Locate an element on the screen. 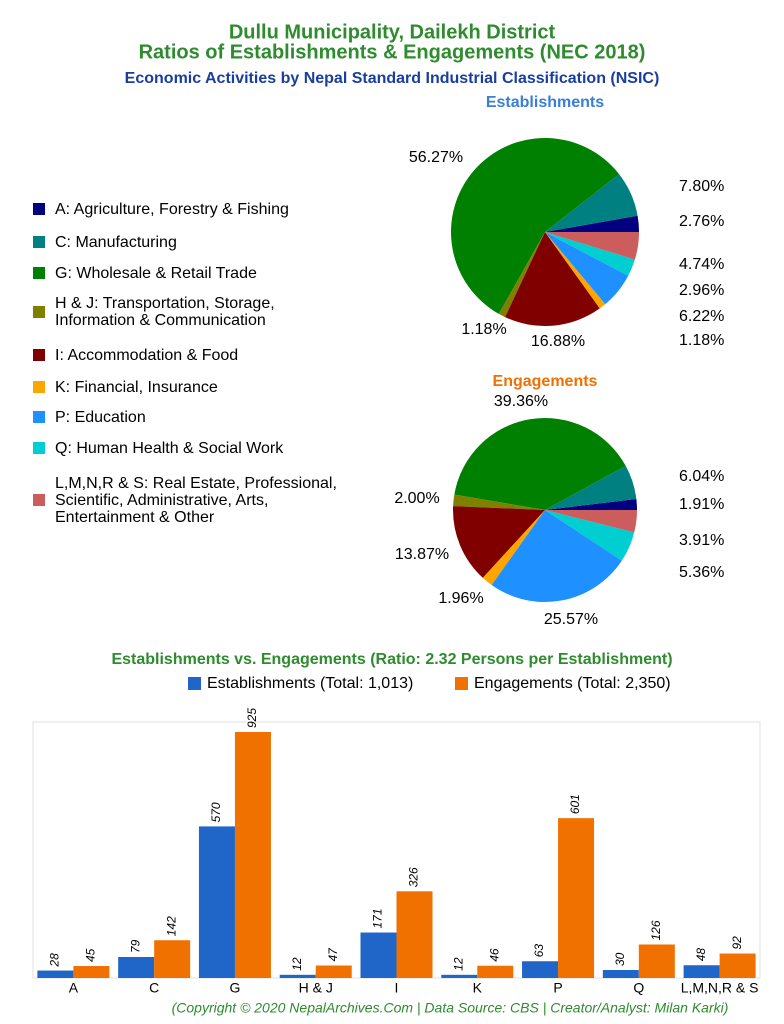  slice-label: 3.91% is located at coordinates (701, 540).